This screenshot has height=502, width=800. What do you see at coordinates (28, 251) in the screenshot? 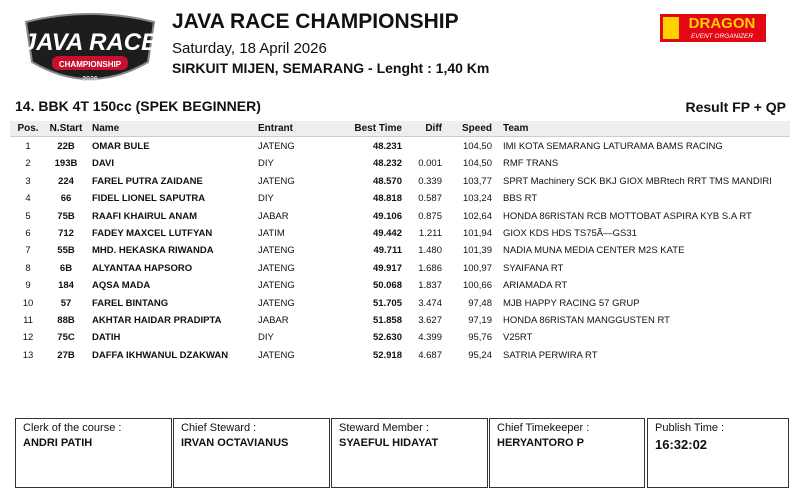
I see `table-cell: 7` at bounding box center [28, 251].